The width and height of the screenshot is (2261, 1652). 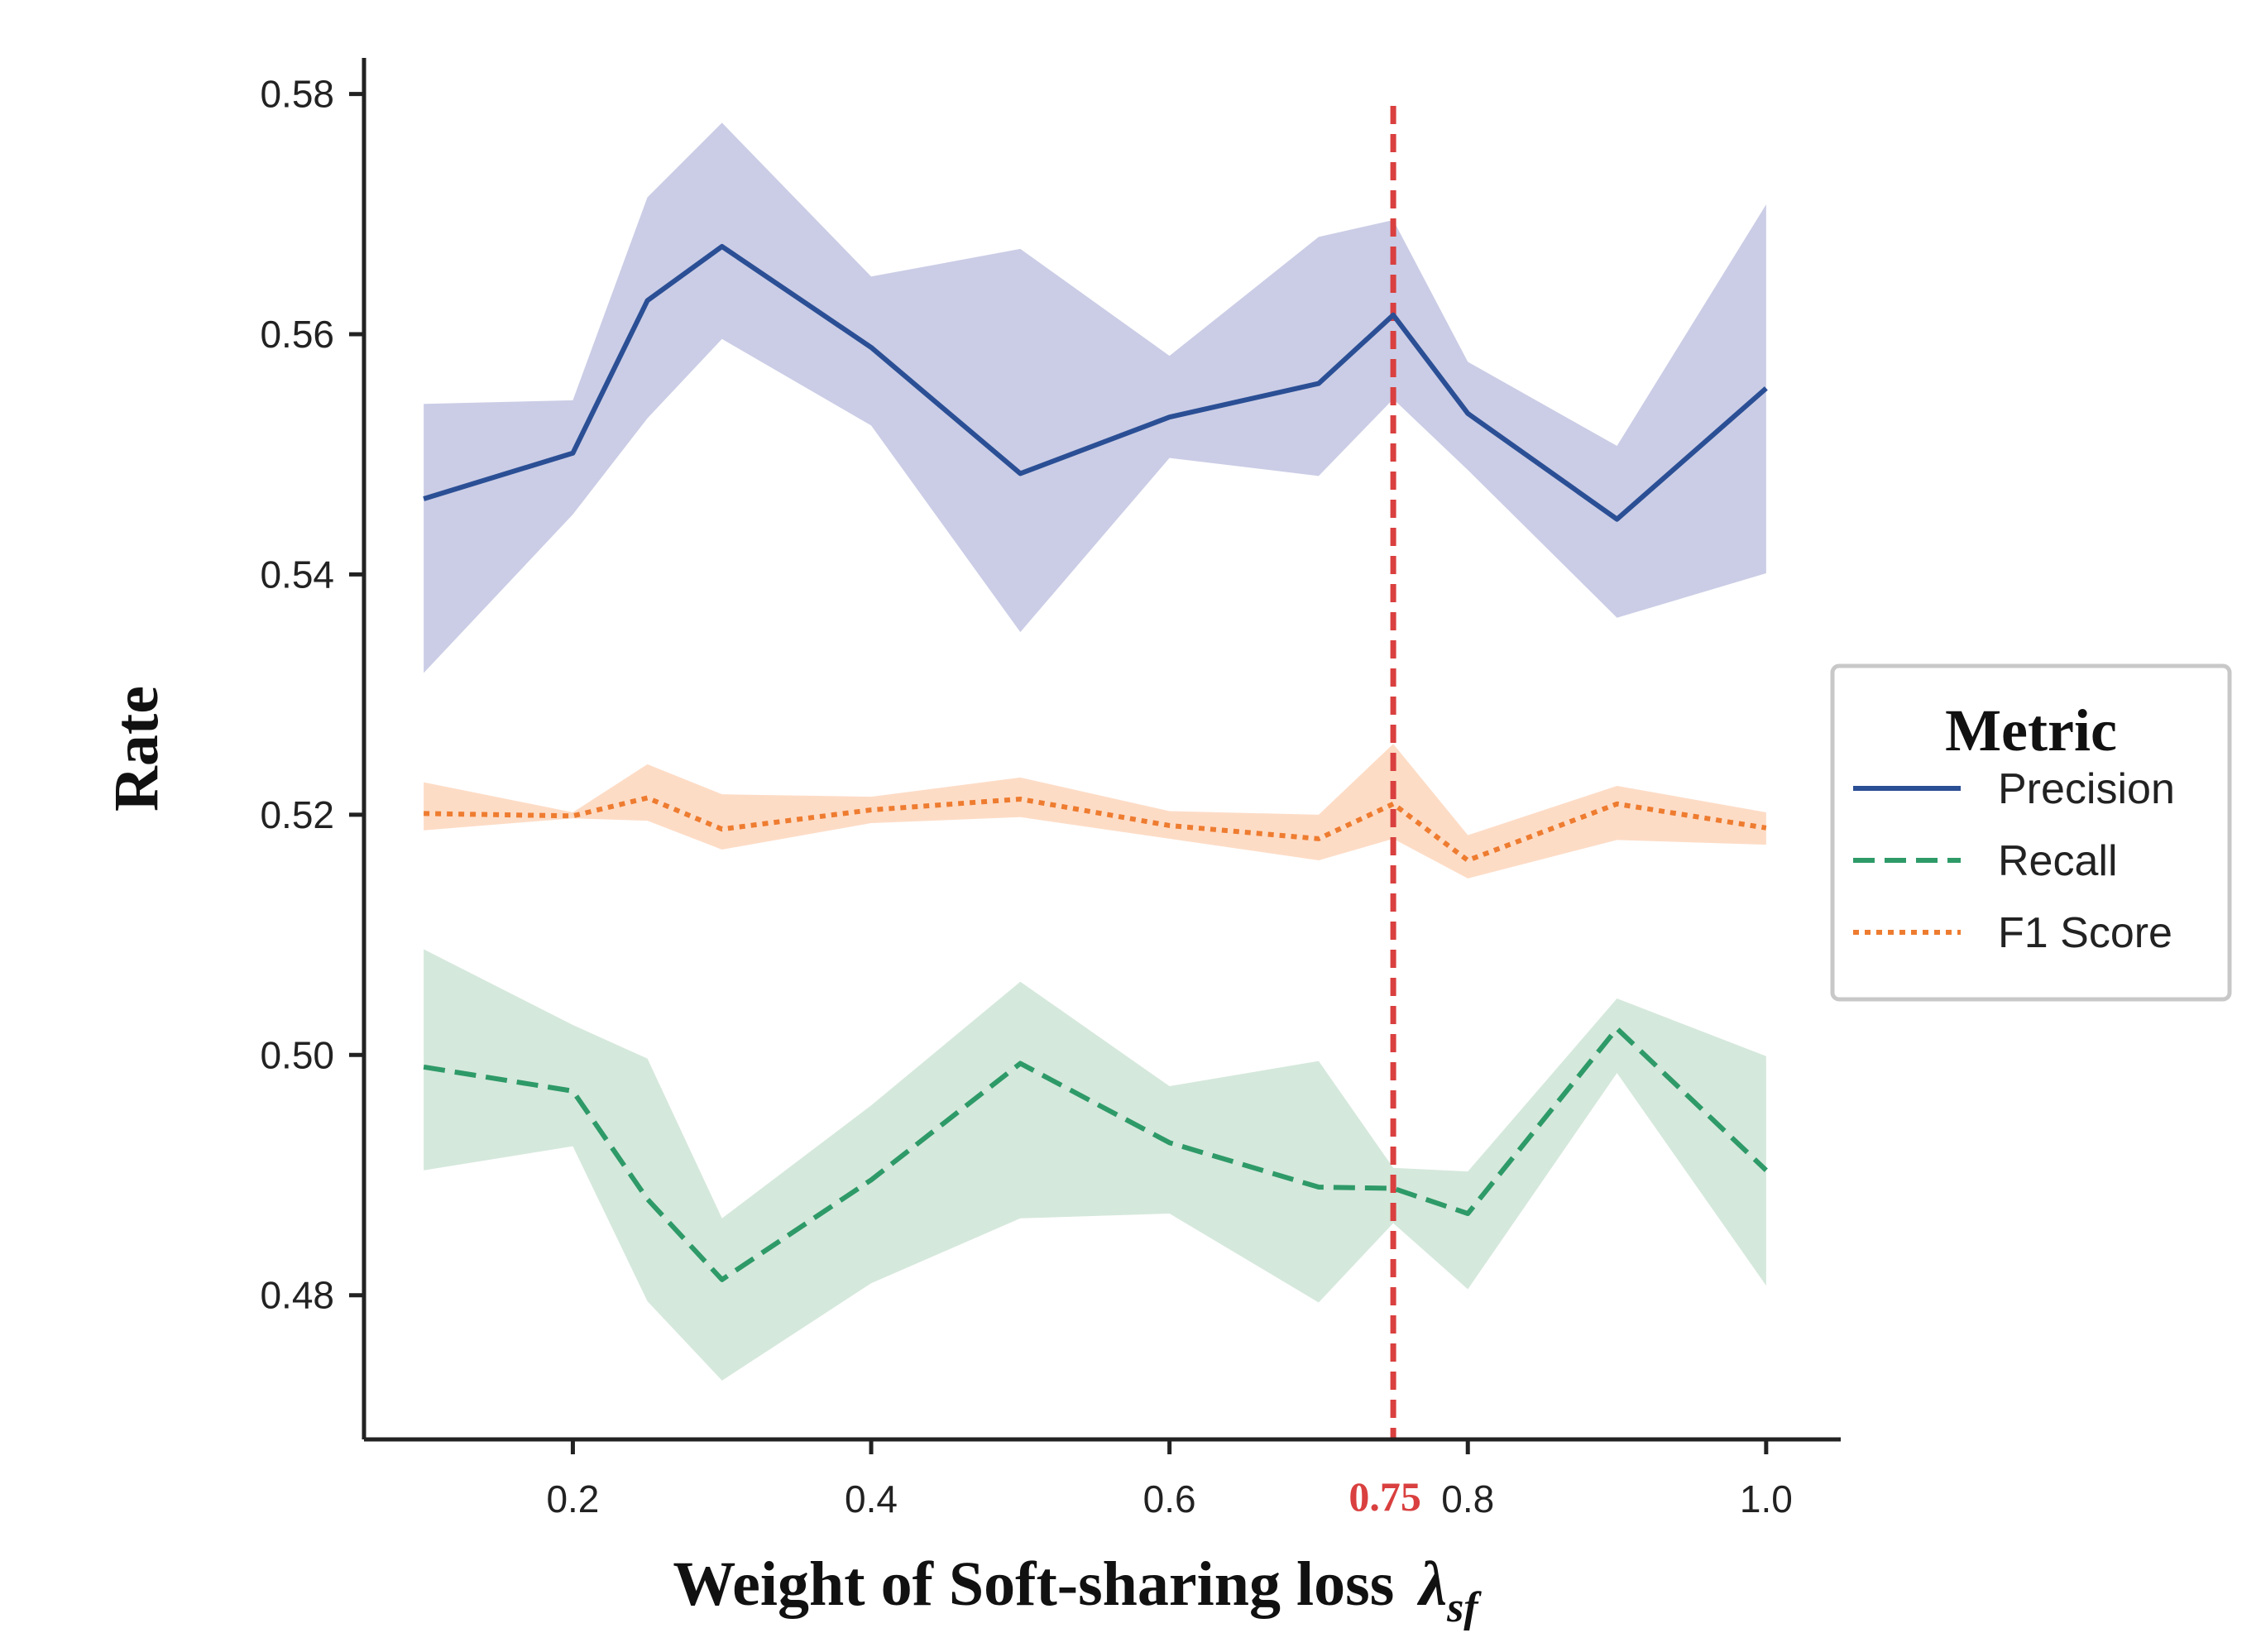 What do you see at coordinates (297, 1054) in the screenshot?
I see `y-tick-label: 0.50` at bounding box center [297, 1054].